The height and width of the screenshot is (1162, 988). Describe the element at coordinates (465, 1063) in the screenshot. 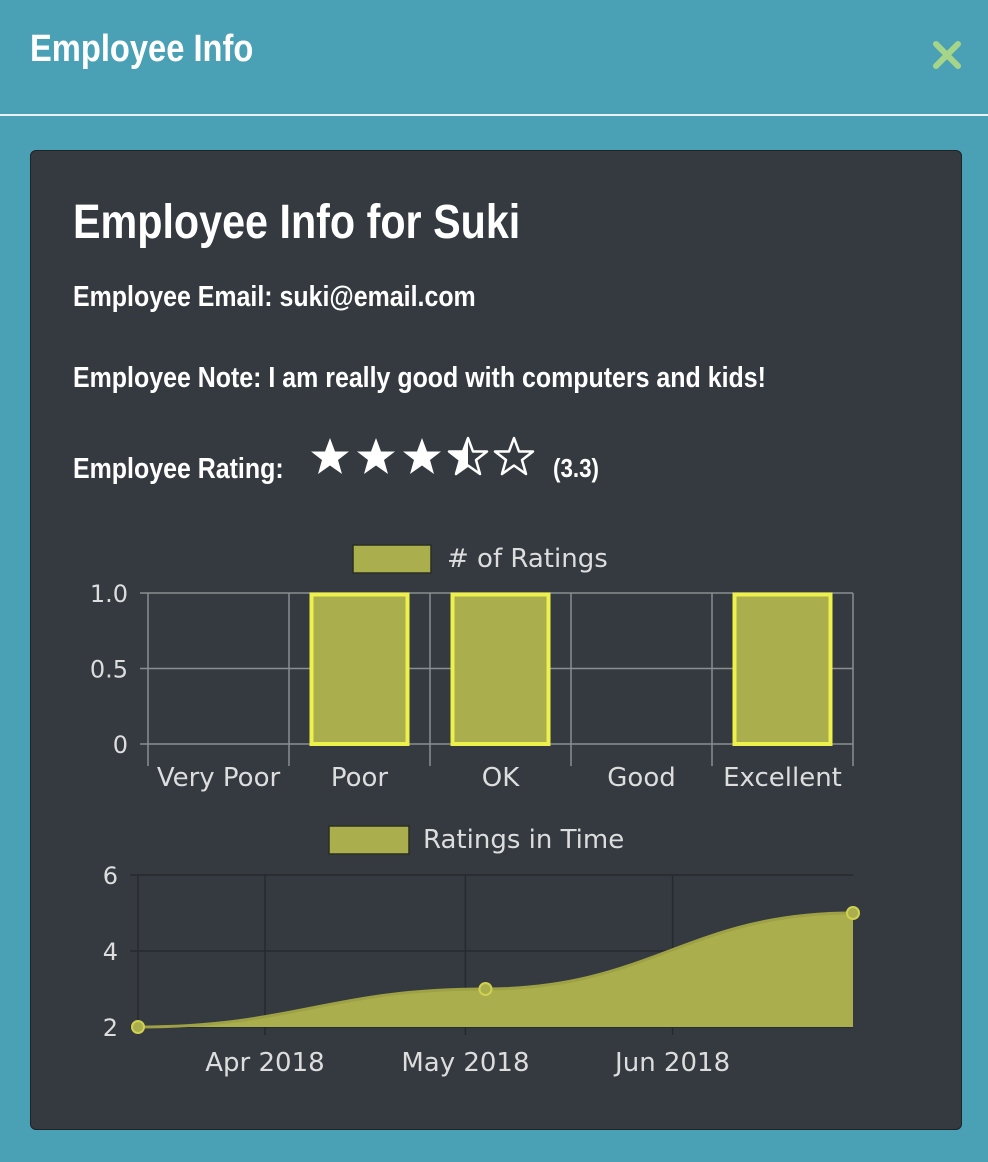

I see `x-tick-label: May 2018` at that location.